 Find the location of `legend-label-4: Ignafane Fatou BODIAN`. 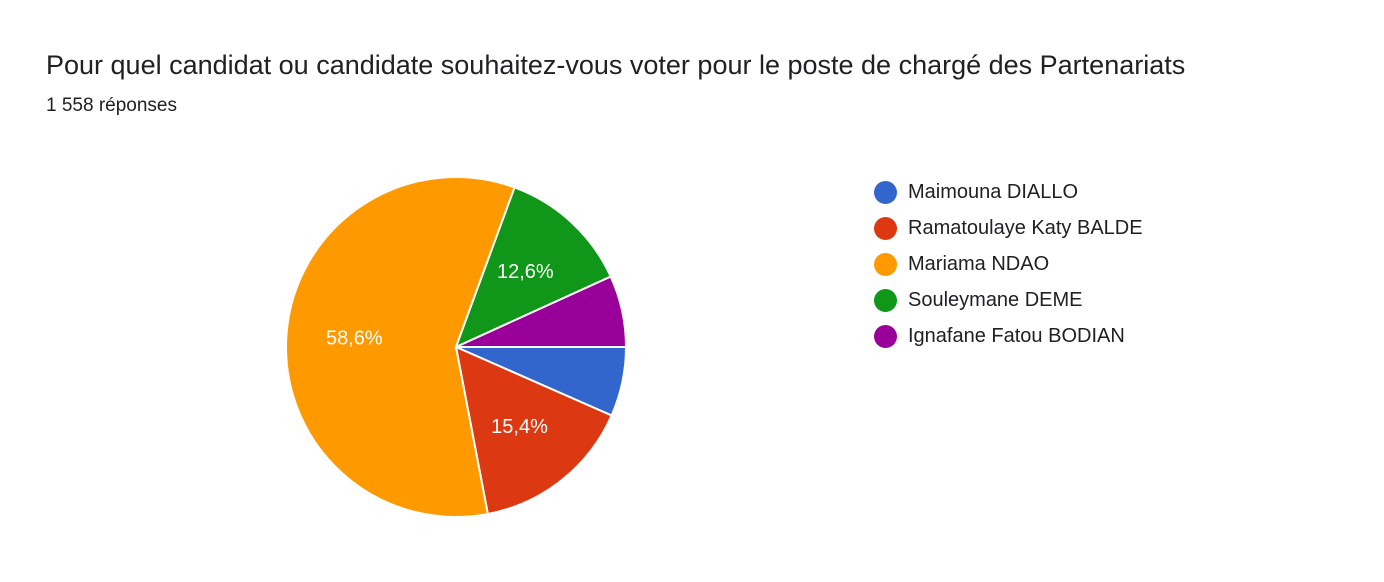

legend-label-4: Ignafane Fatou BODIAN is located at coordinates (1016, 335).